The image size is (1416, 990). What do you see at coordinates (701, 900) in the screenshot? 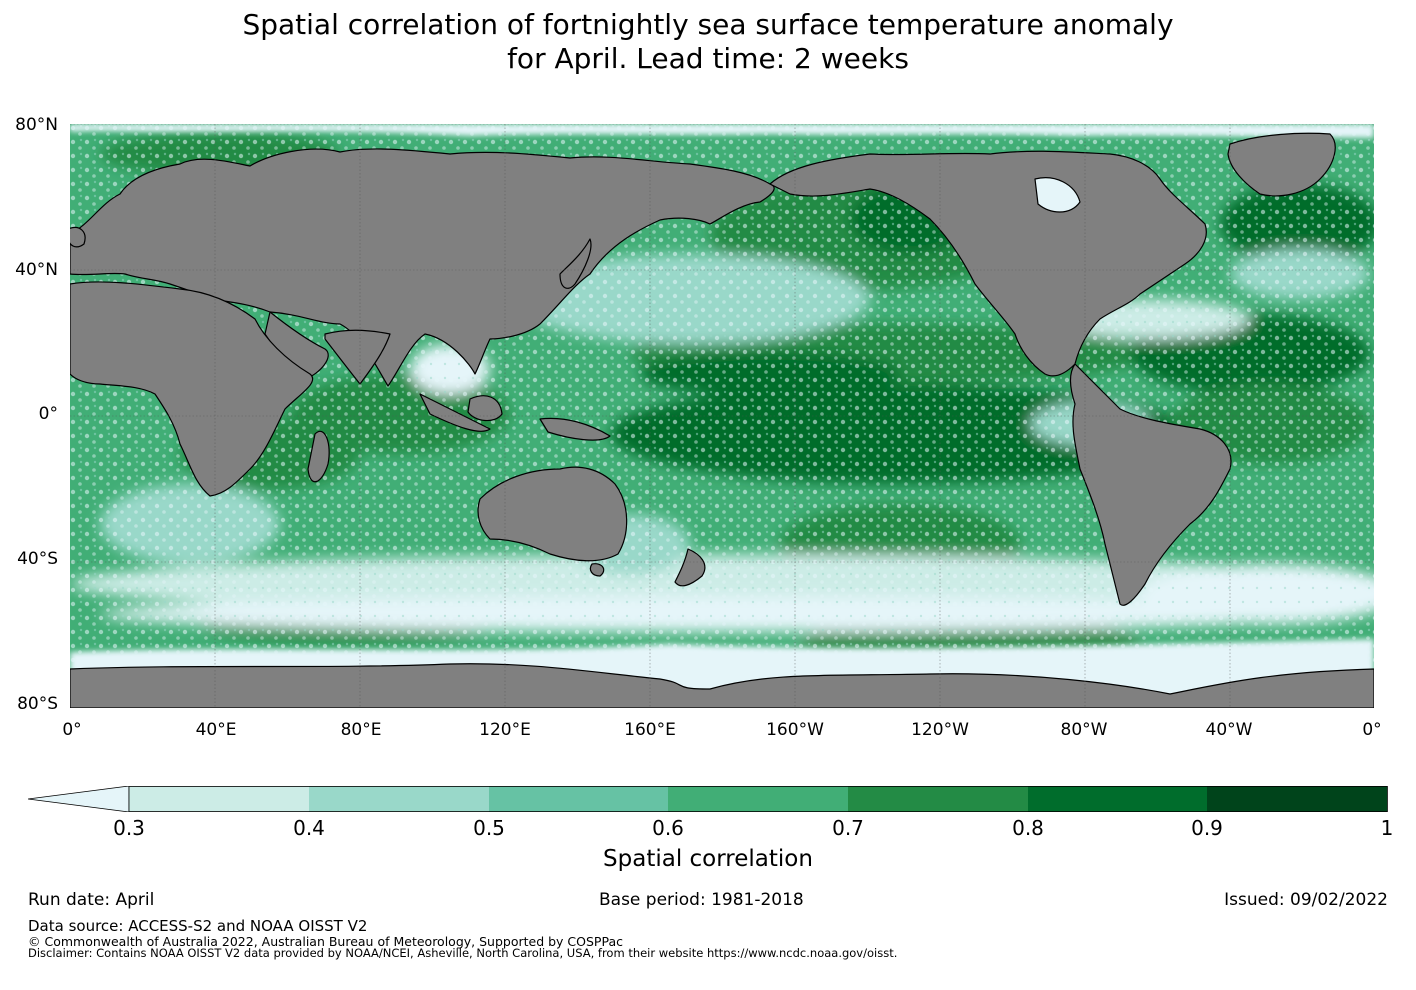
I see `base-period: Base period: 1981-2018` at bounding box center [701, 900].